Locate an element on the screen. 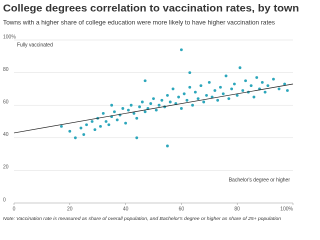  y-tick-label: 20 is located at coordinates (6, 168).